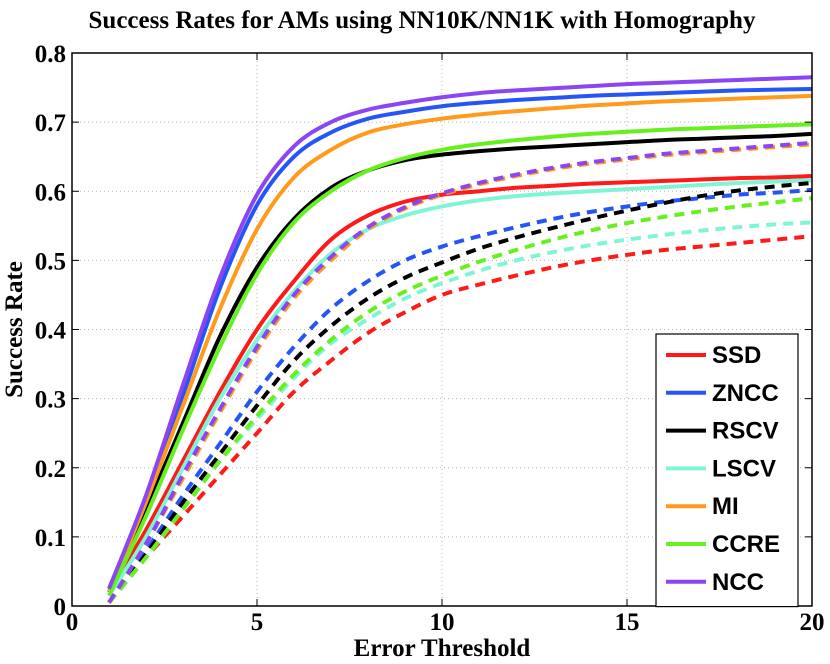 This screenshot has width=830, height=664. I want to click on y-tick-label: 0.3, so click(50, 400).